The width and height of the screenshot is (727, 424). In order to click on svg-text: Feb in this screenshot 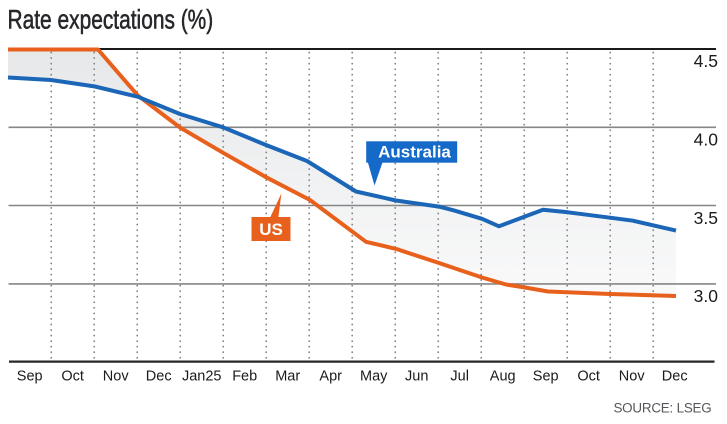, I will do `click(244, 376)`.